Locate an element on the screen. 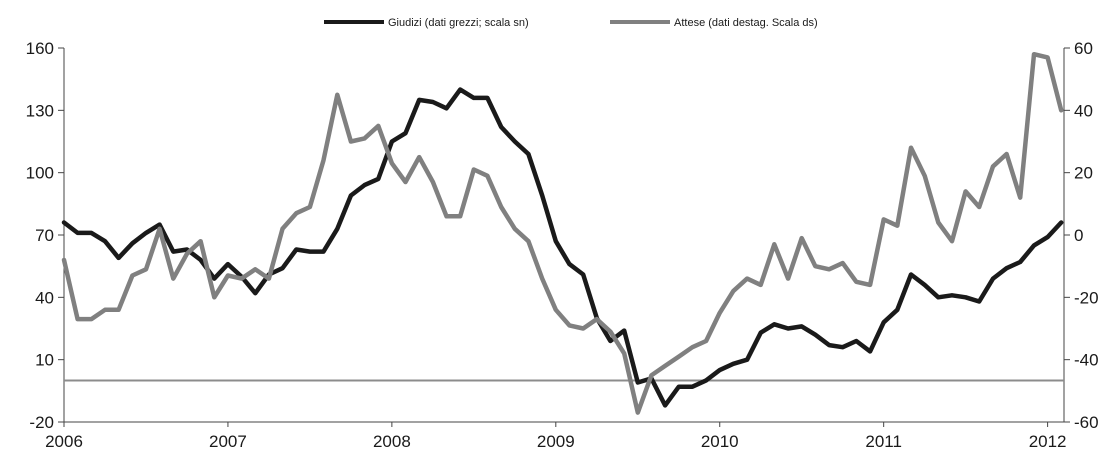 Image resolution: width=1102 pixels, height=453 pixels. left-axis-ticks: 160 130 100 70 40 10 -20 is located at coordinates (45, 235).